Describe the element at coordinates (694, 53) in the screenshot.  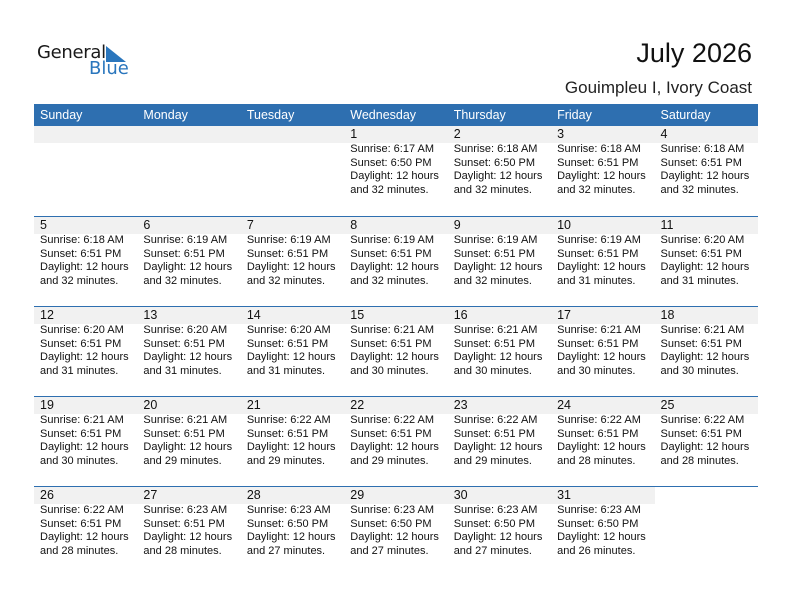
I see `page-title: July 2026` at that location.